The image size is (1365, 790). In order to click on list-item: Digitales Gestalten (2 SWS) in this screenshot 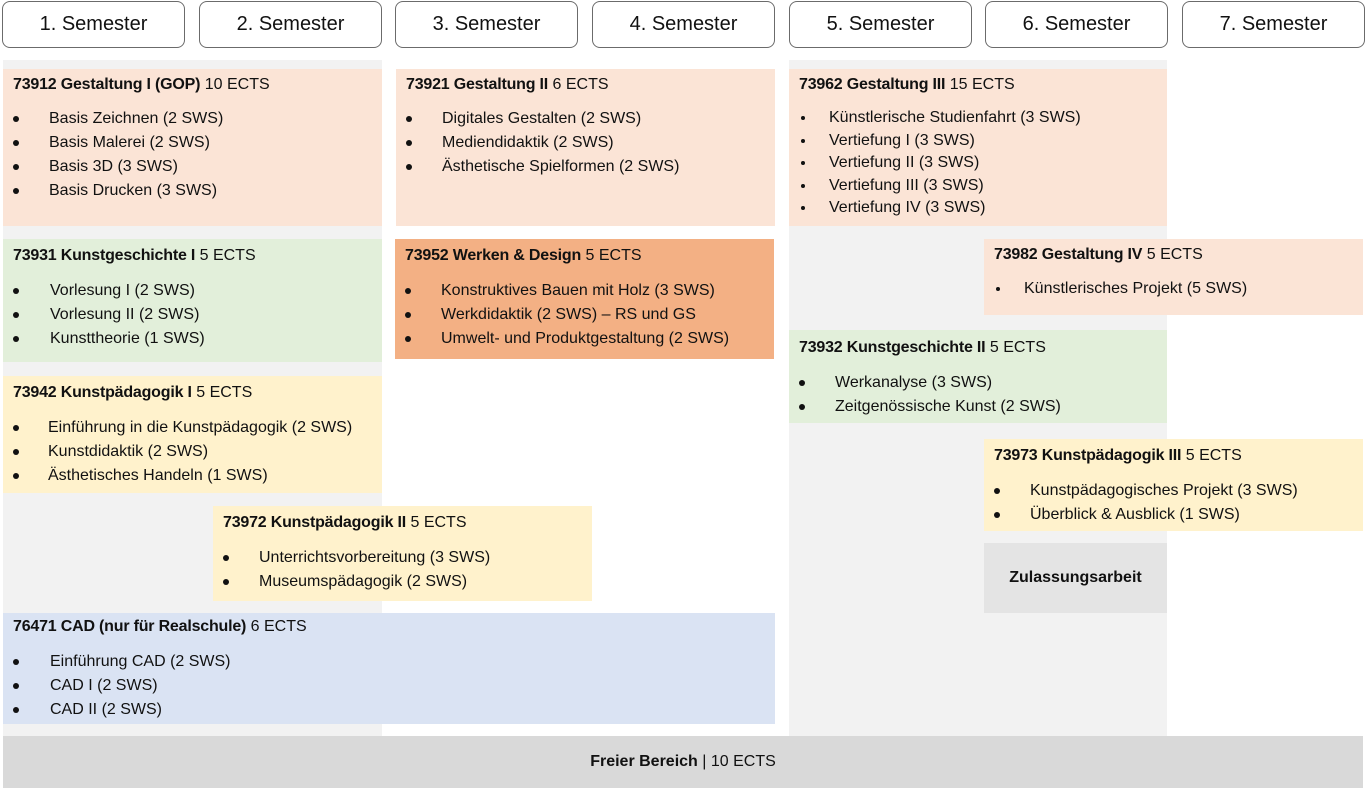, I will do `click(587, 119)`.